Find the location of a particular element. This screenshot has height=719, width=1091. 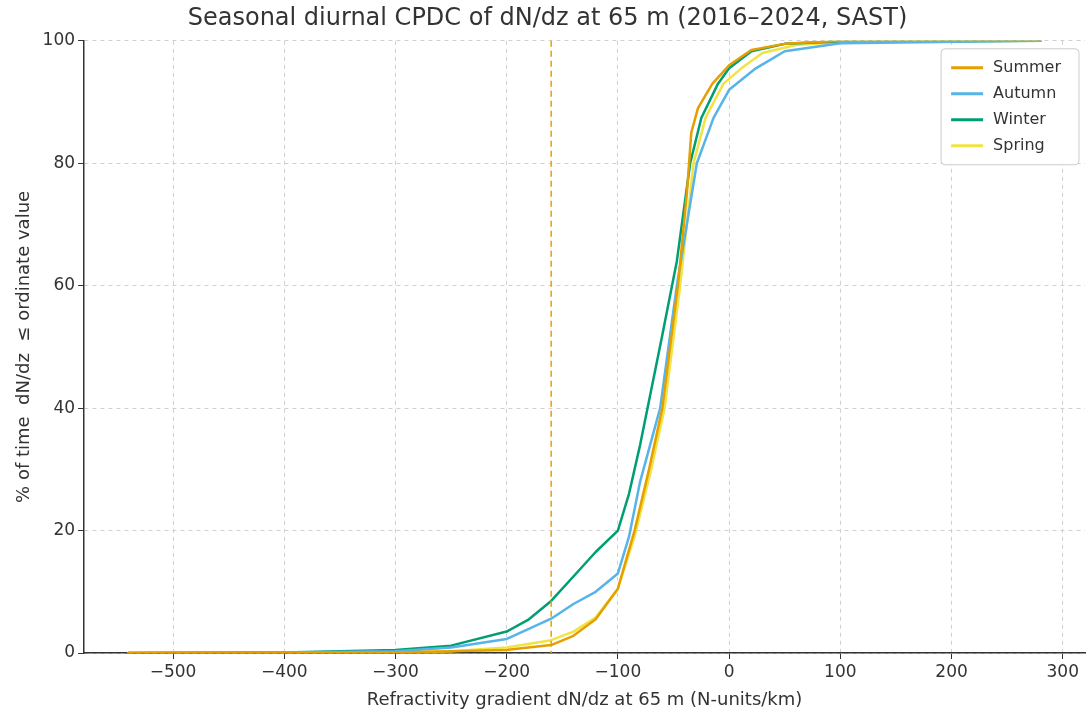

x-axis-title: Refractivity gradient dN/dz at 65 m (N-units/km) is located at coordinates (584, 698).